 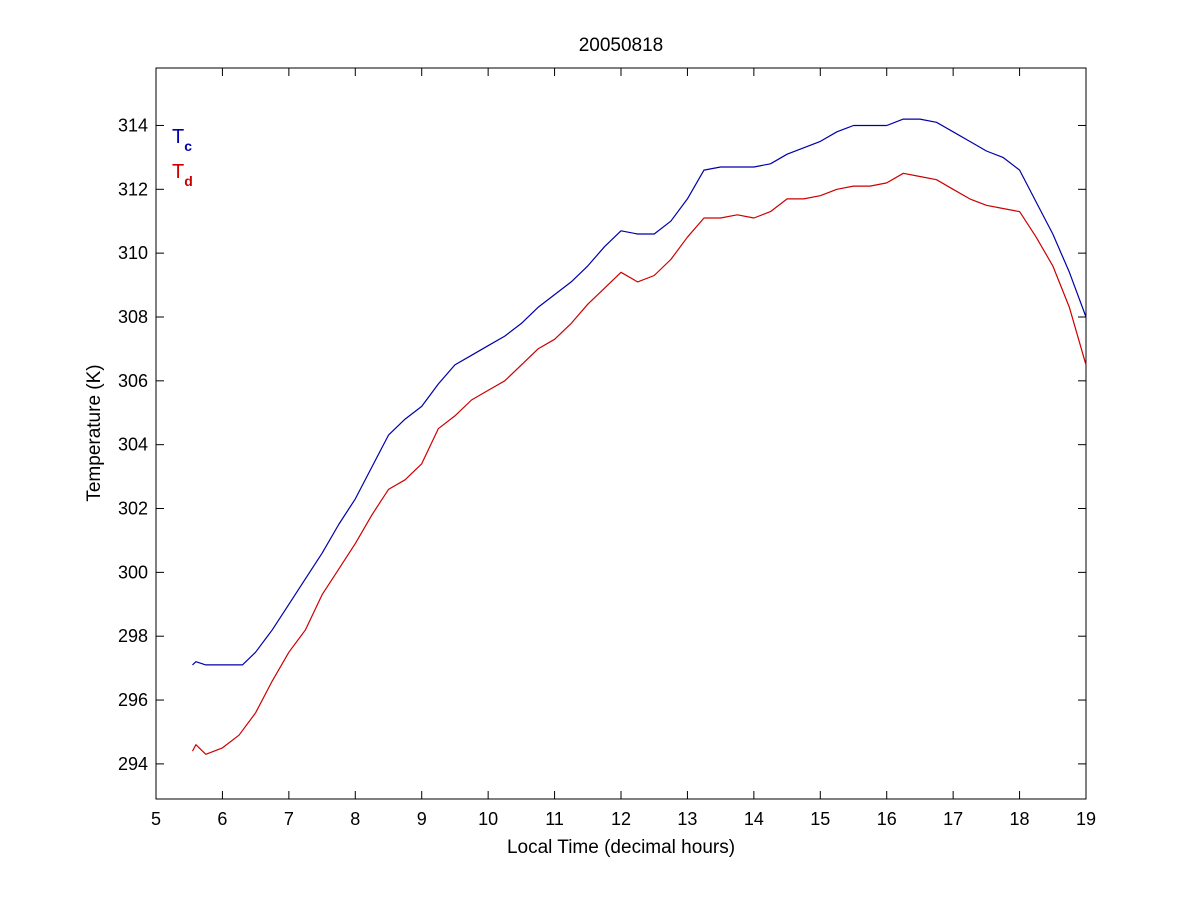 I want to click on x-tick-label: 14, so click(x=754, y=819).